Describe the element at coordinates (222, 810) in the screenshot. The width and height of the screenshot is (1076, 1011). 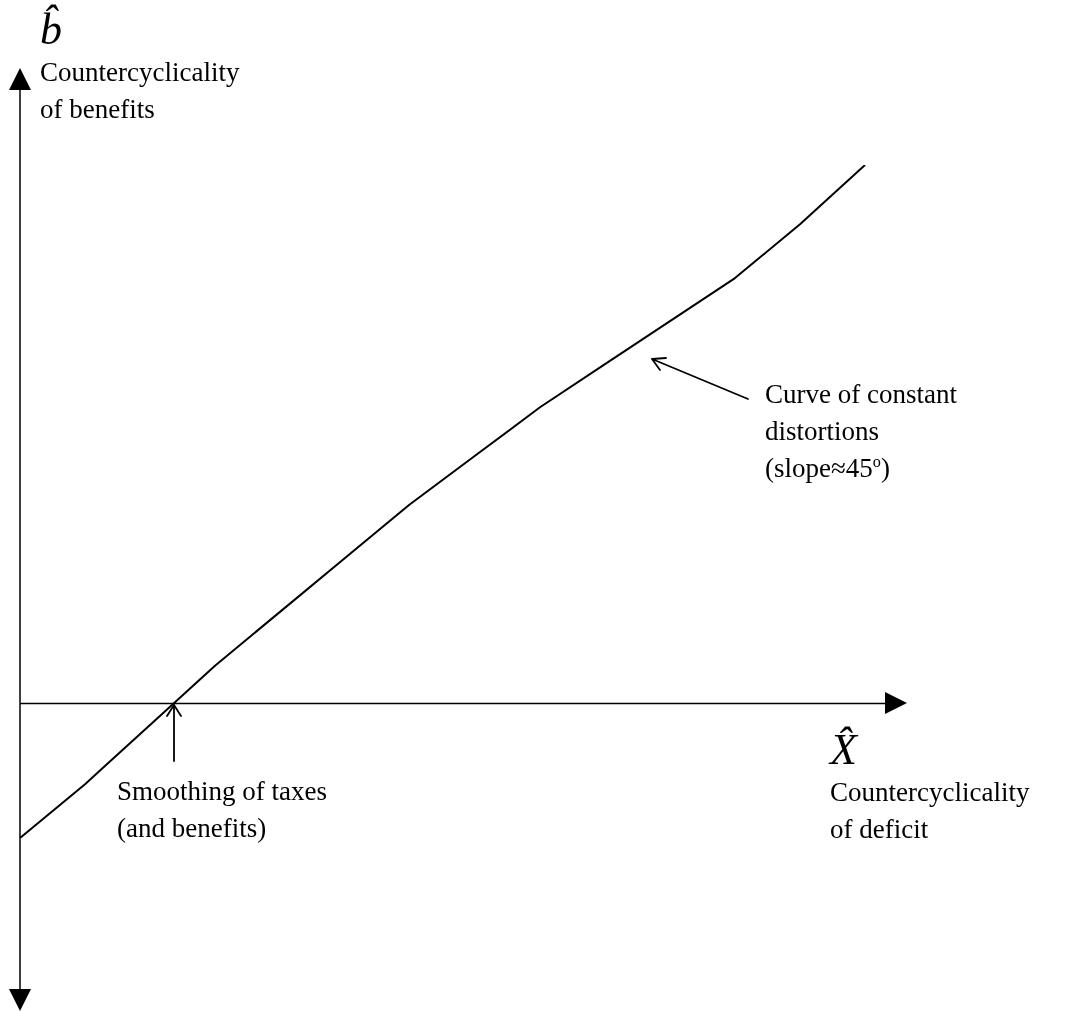
I see `annotation: Smoothing of taxes (and benefits)` at that location.